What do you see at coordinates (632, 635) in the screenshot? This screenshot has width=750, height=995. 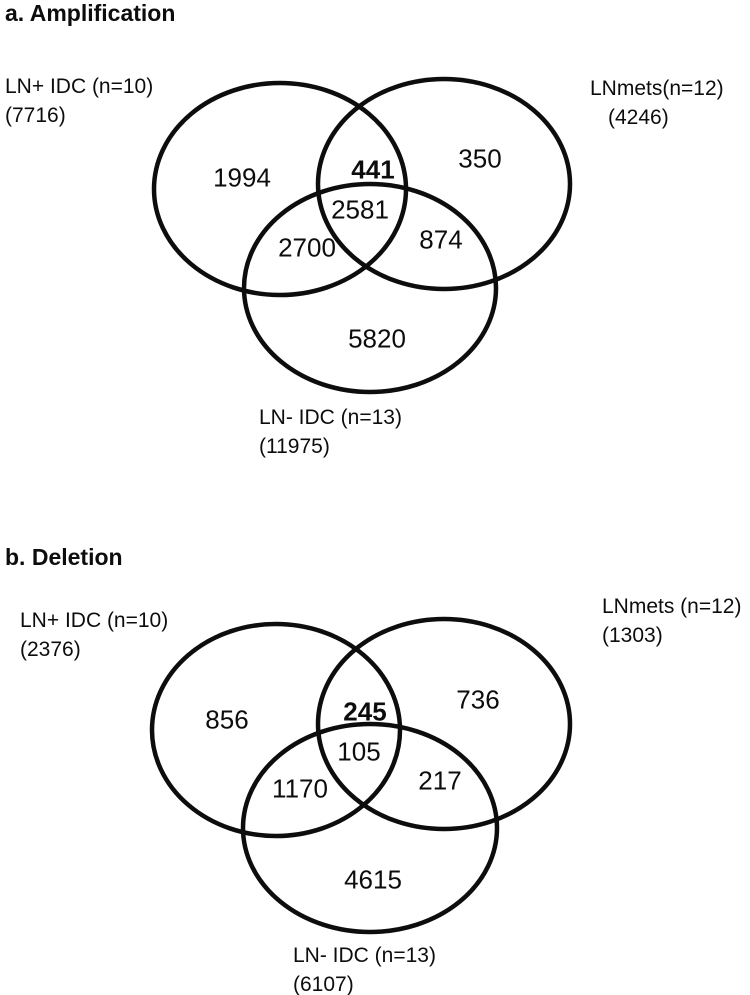 I see `set-total: (1303)` at bounding box center [632, 635].